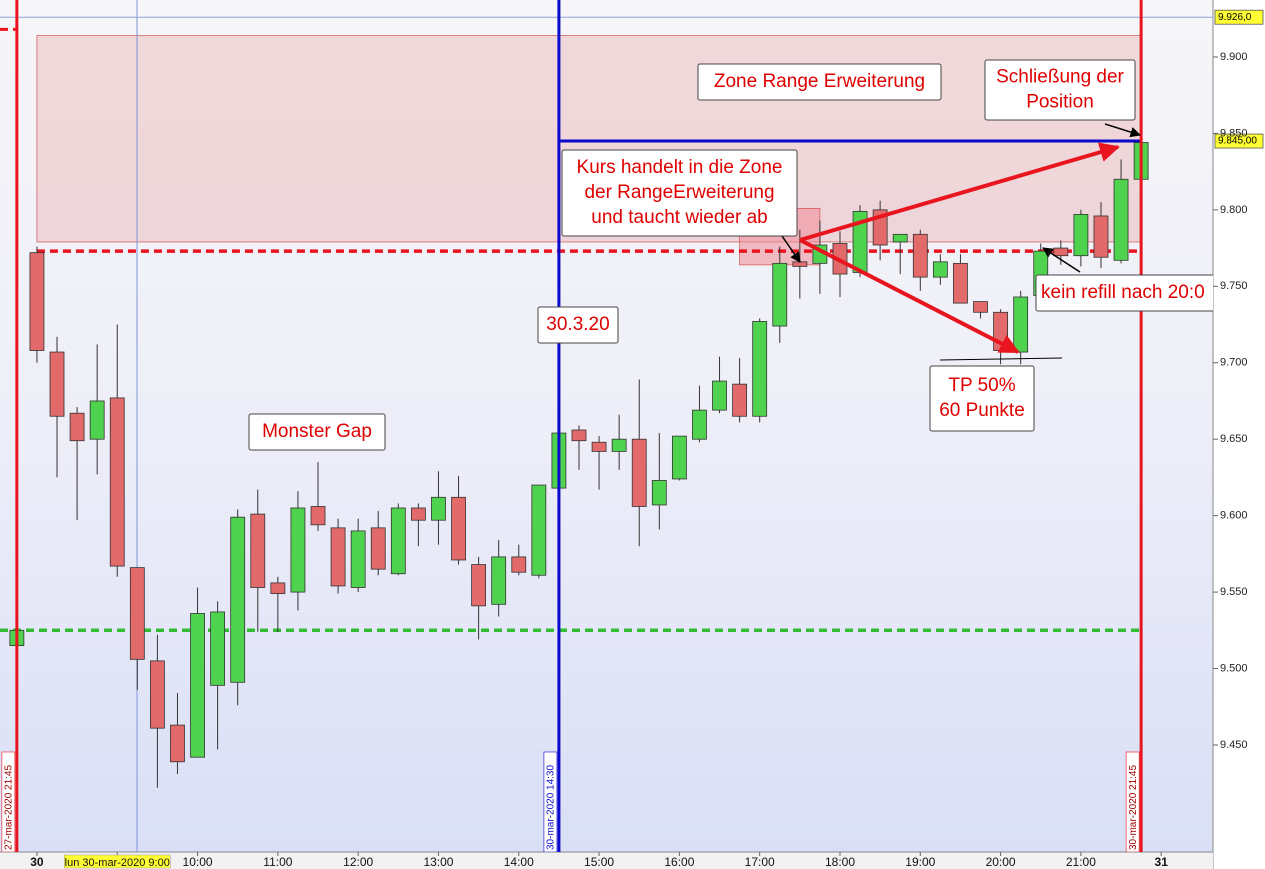 The image size is (1265, 869). I want to click on y-tick-label: 9.600, so click(1234, 516).